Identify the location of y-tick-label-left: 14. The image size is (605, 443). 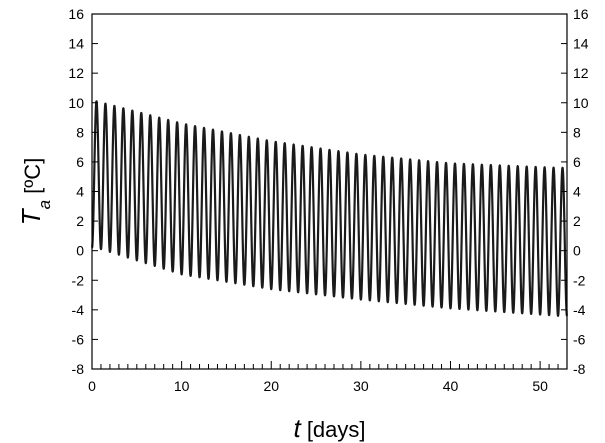
(76, 44).